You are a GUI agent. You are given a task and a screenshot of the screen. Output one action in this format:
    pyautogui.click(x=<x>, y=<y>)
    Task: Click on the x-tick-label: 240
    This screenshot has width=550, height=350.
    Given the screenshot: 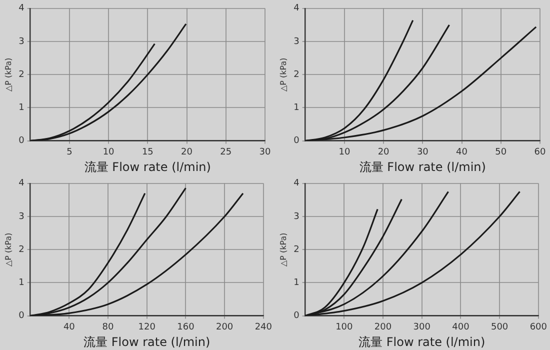 What is the action you would take?
    pyautogui.click(x=263, y=327)
    